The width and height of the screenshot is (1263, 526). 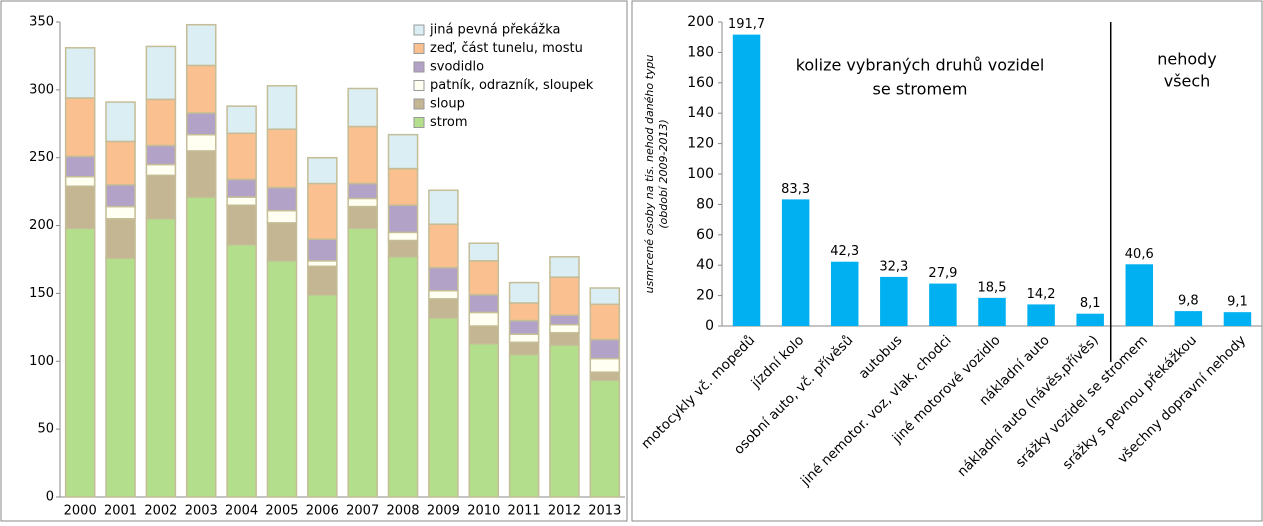 What do you see at coordinates (443, 511) in the screenshot?
I see `x-tick-label: 2009` at bounding box center [443, 511].